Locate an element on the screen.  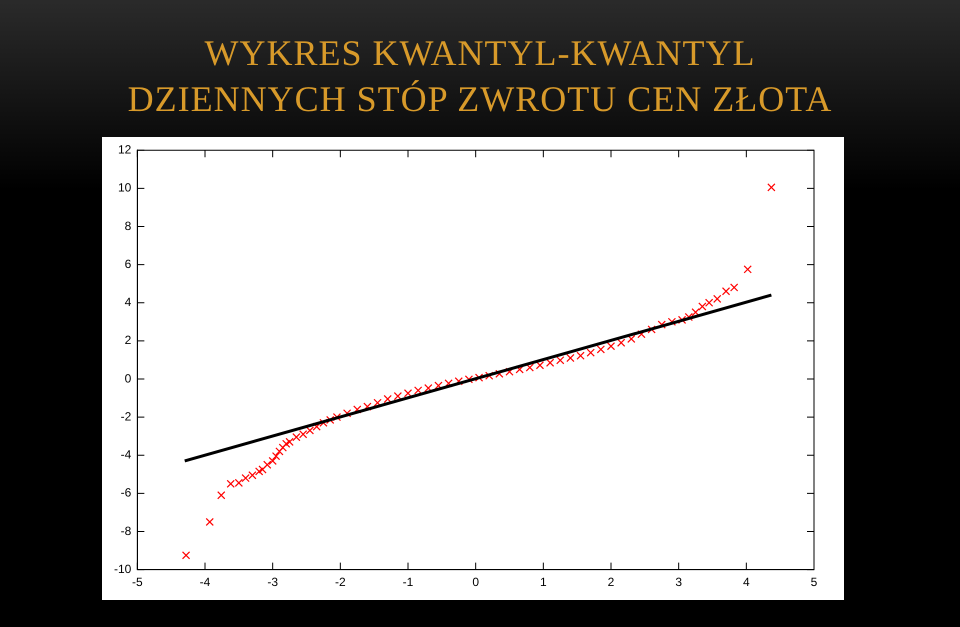
y-tick-label: 2 is located at coordinates (128, 340).